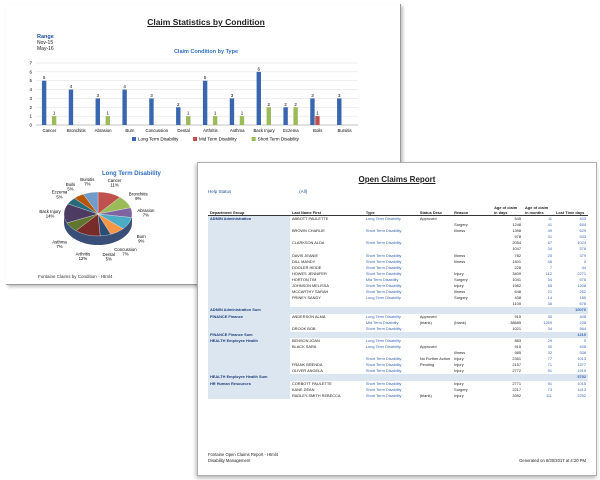  Describe the element at coordinates (550, 267) in the screenshot. I see `cell-m: 7` at that location.